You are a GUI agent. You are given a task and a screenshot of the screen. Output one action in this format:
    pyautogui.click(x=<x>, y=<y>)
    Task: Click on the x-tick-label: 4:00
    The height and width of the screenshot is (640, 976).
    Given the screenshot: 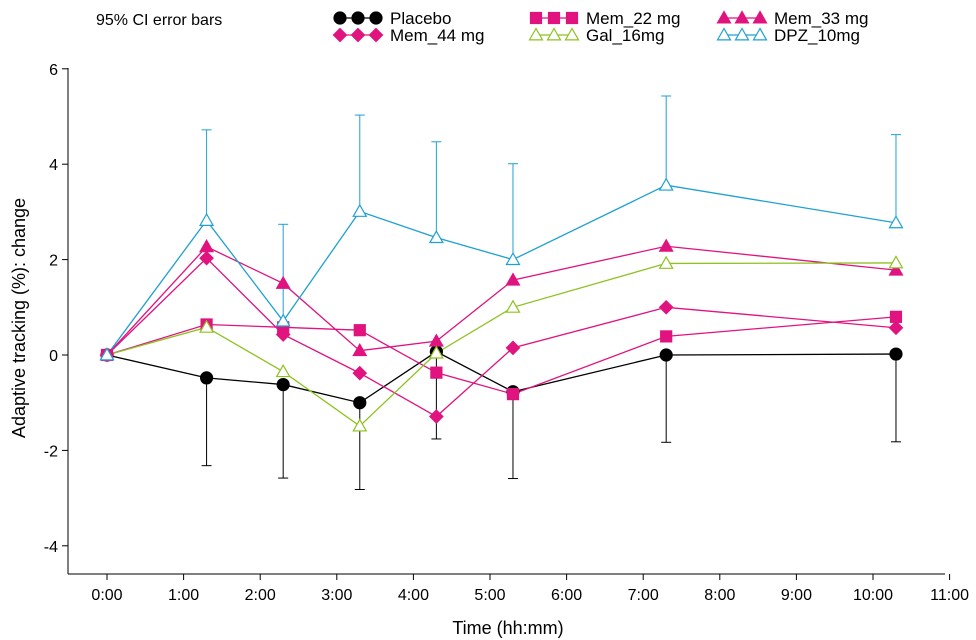 What is the action you would take?
    pyautogui.click(x=413, y=595)
    